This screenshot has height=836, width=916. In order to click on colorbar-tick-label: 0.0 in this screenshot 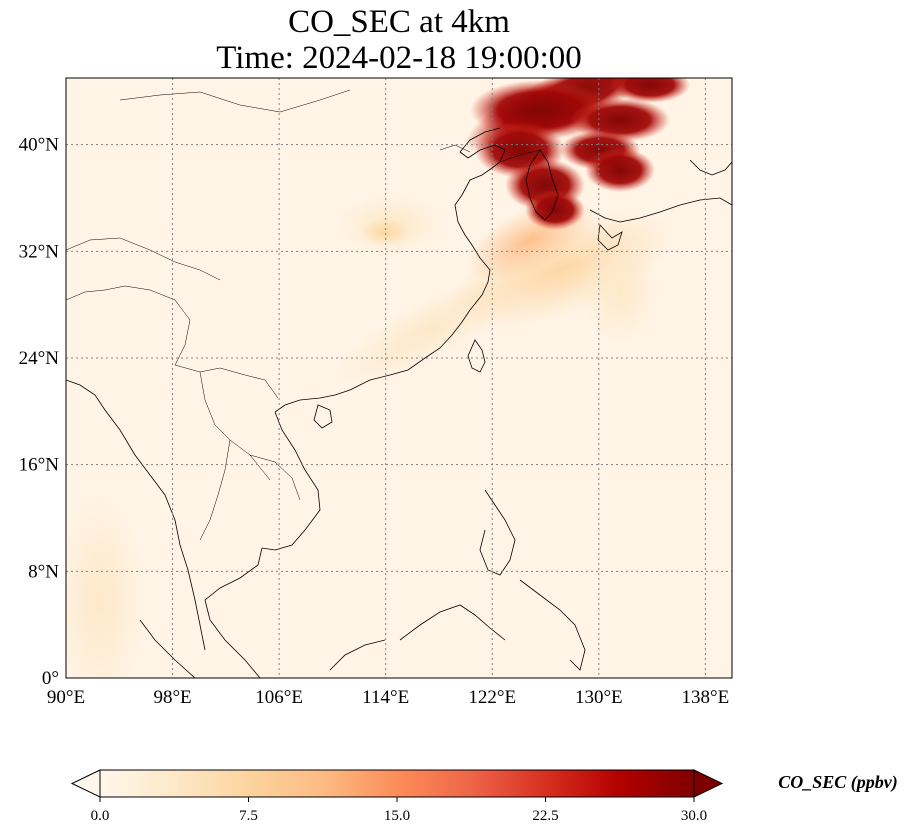, I will do `click(100, 816)`.